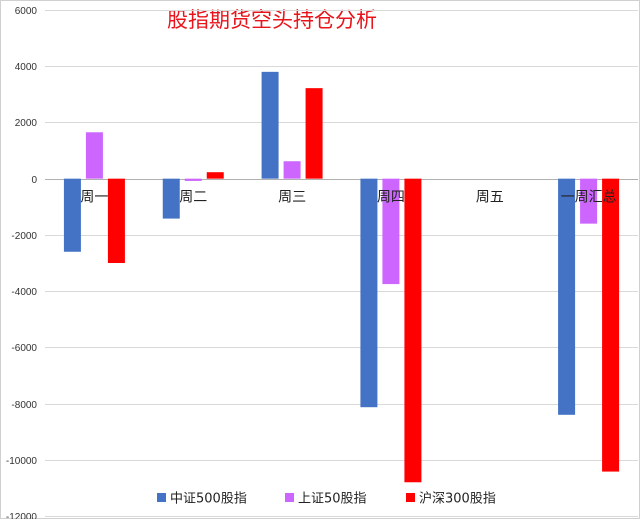 The height and width of the screenshot is (519, 640). Describe the element at coordinates (193, 198) in the screenshot. I see `category-label-1: 周二` at that location.